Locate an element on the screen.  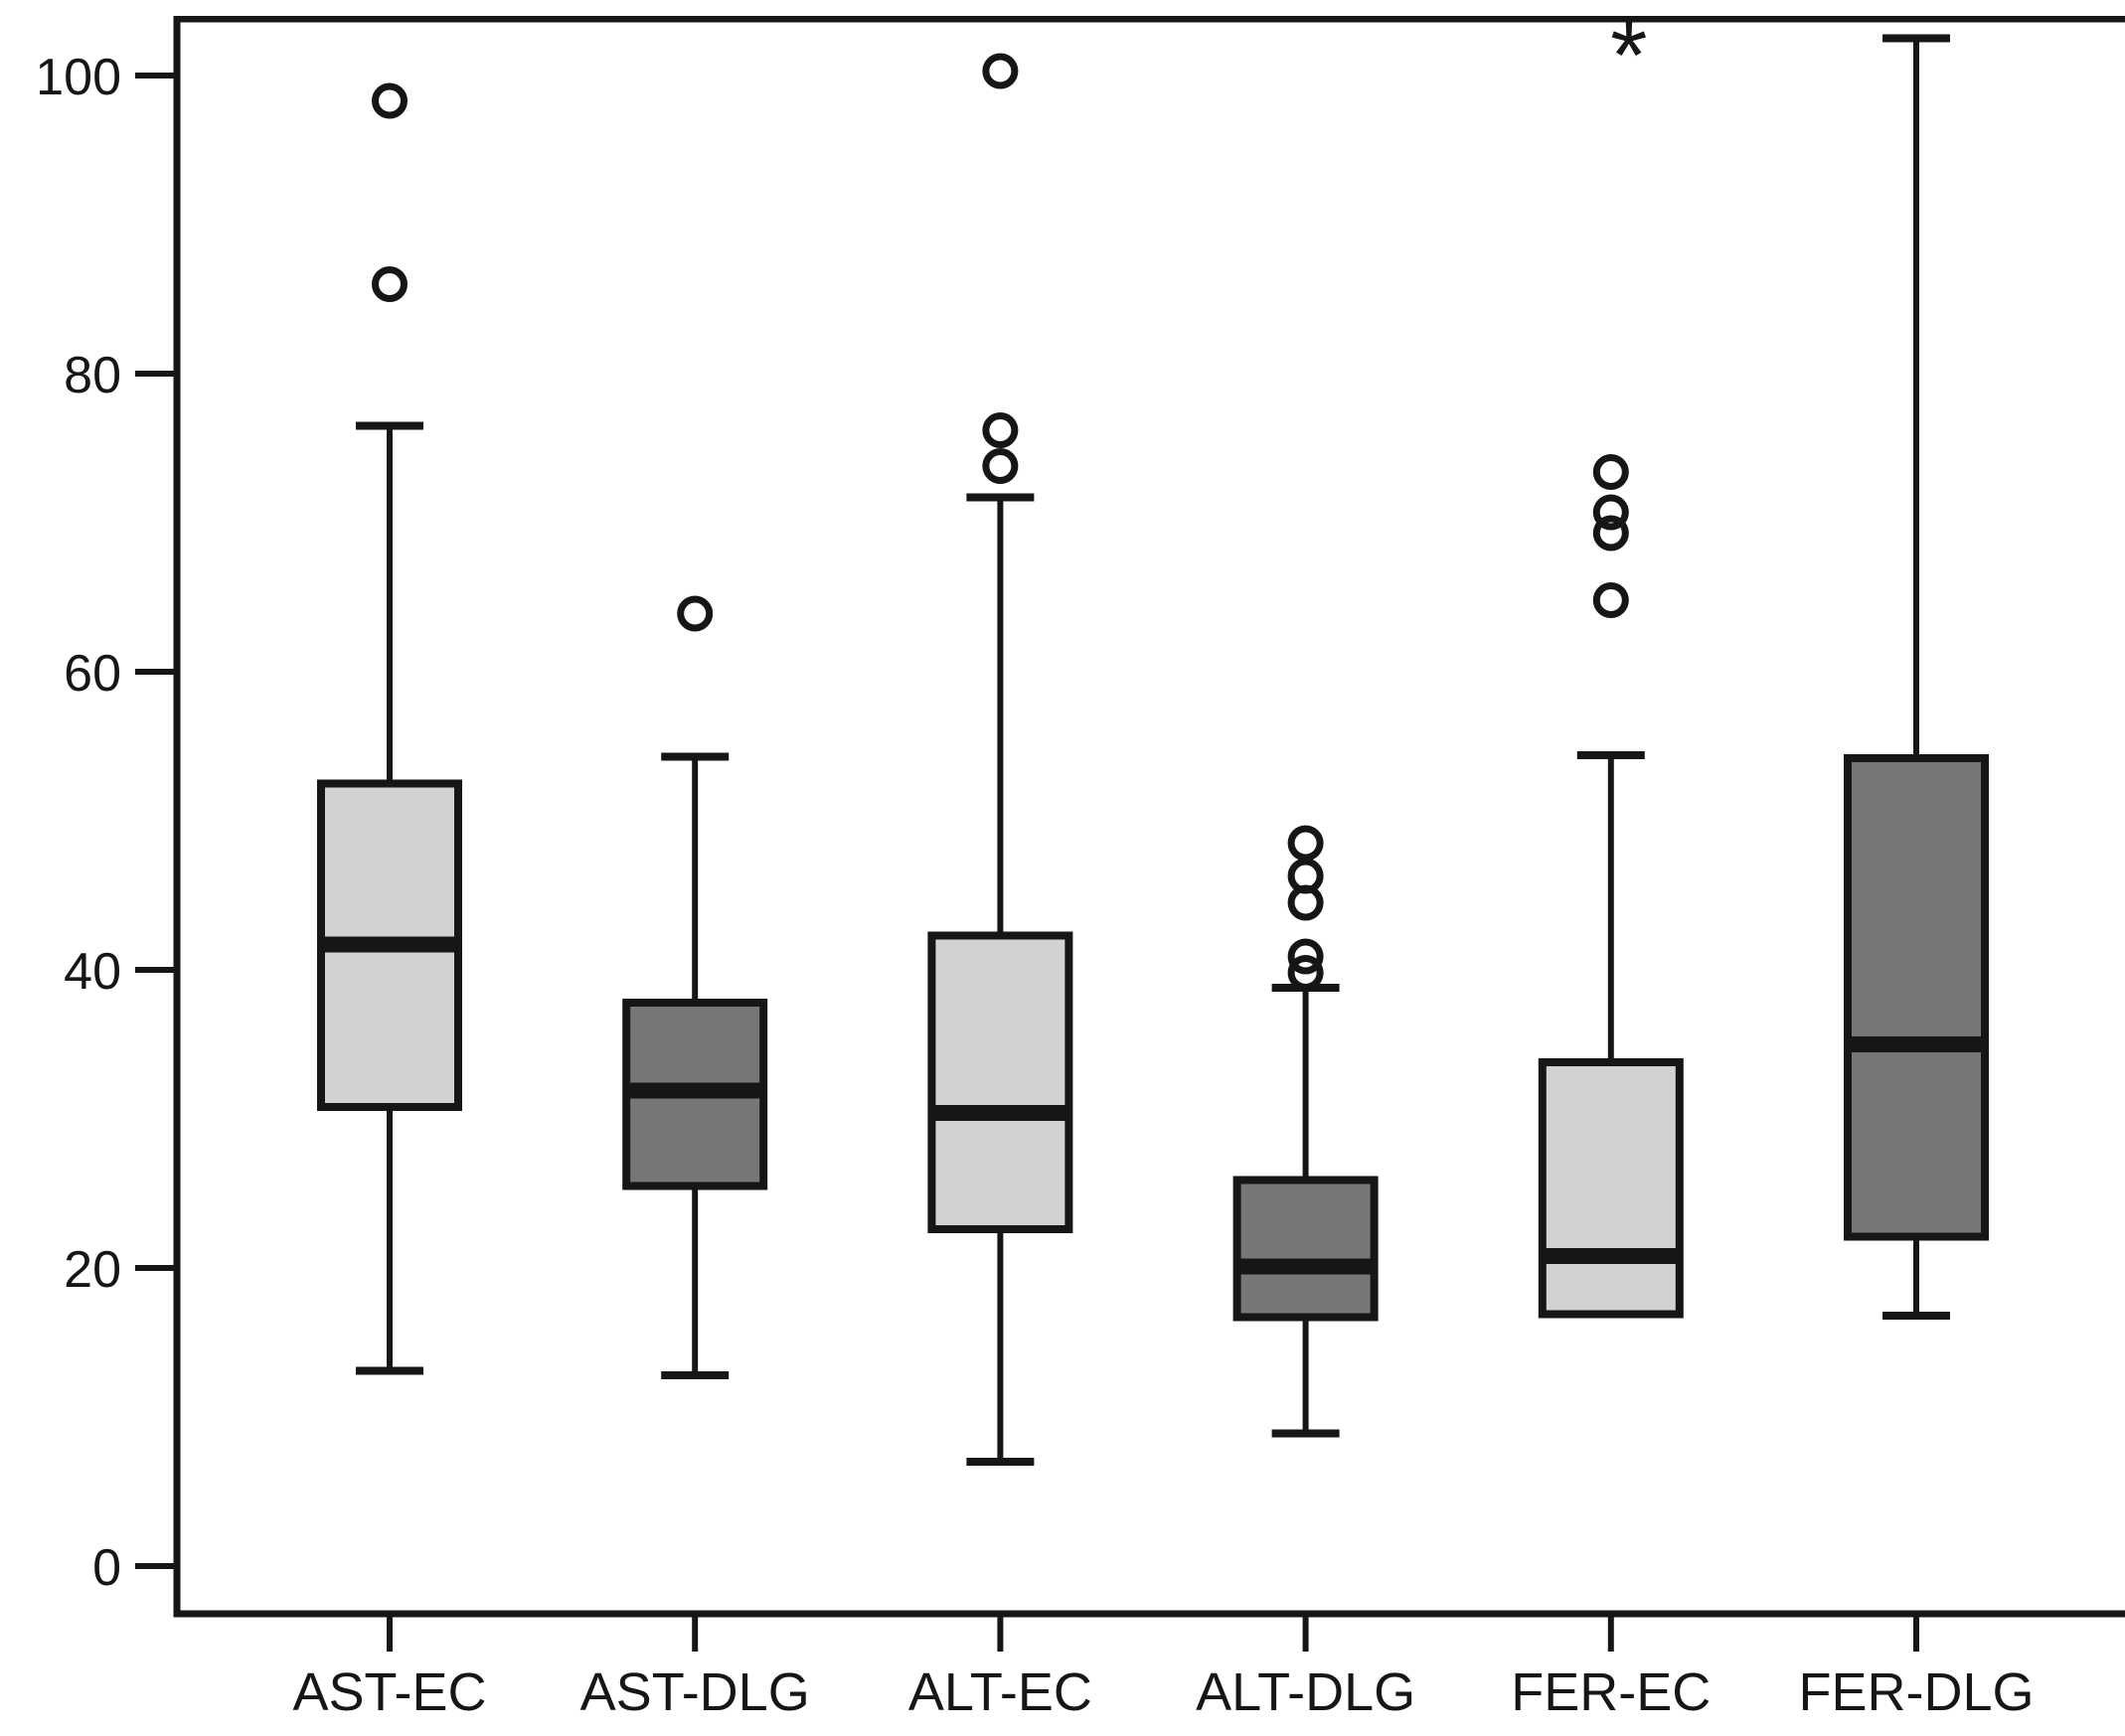
box-group-alt-ec is located at coordinates (1000, 759).